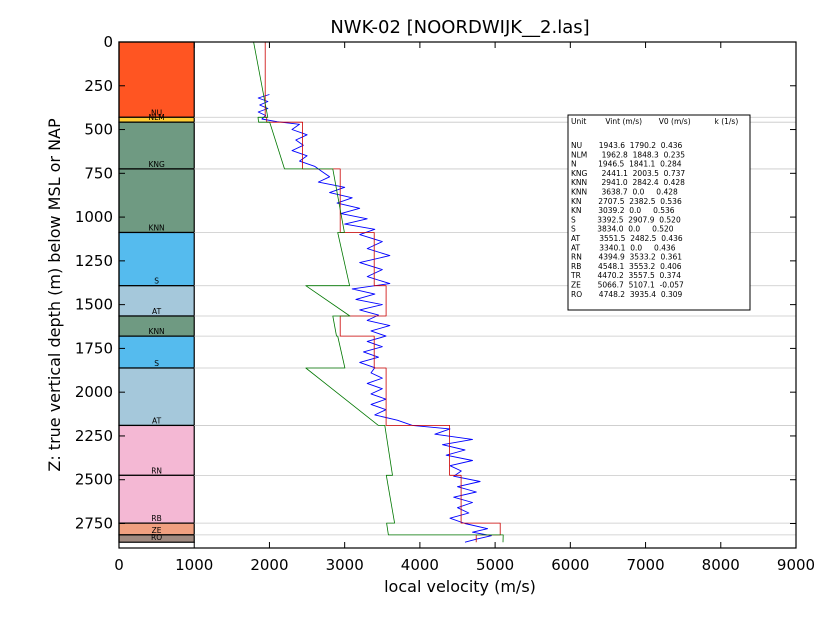 Image resolution: width=840 pixels, height=630 pixels. What do you see at coordinates (623, 210) in the screenshot?
I see `legend-row: KN 3039.2 0.0 0.536` at bounding box center [623, 210].